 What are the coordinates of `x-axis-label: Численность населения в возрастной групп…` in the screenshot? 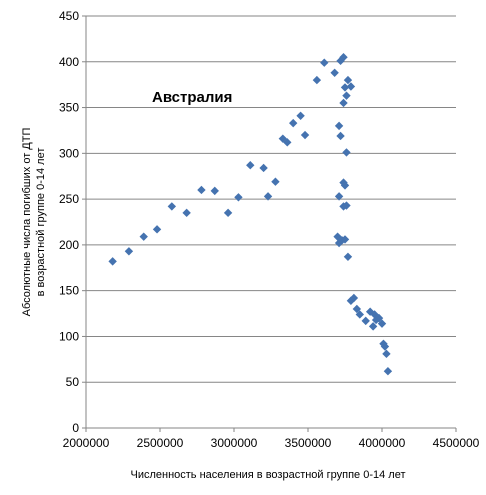 It's located at (267, 475).